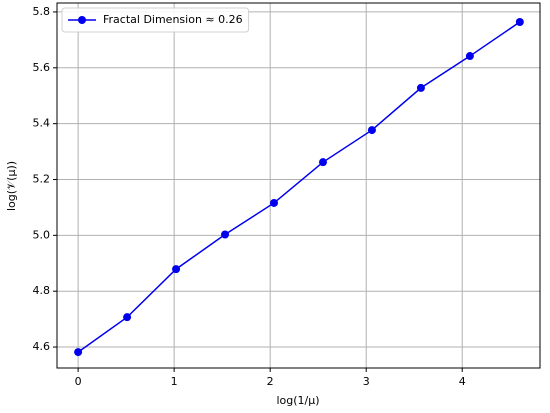 This screenshot has height=413, width=550. What do you see at coordinates (42, 67) in the screenshot?
I see `y-tick-label: 5.6` at bounding box center [42, 67].